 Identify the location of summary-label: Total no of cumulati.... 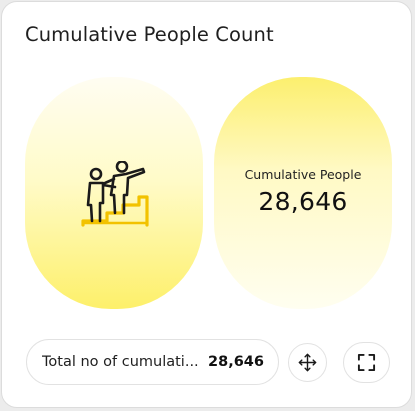
(120, 362).